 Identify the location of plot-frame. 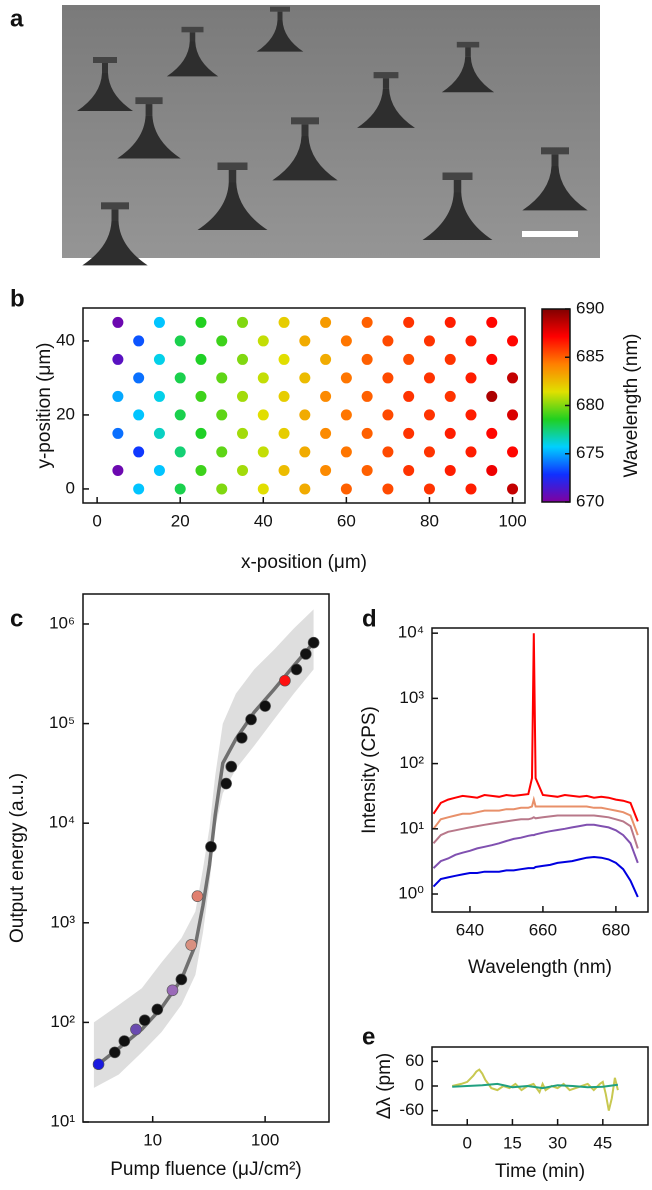
(540, 770).